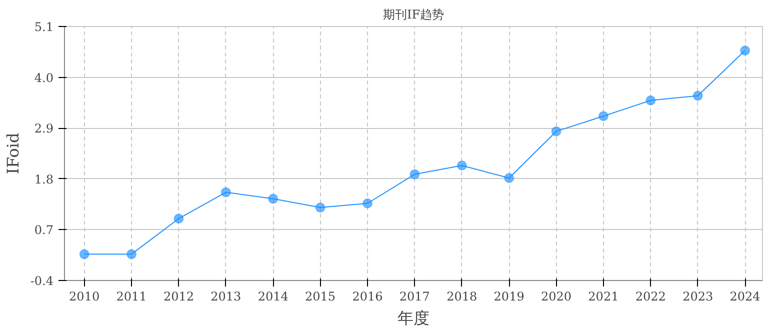  Describe the element at coordinates (650, 297) in the screenshot. I see `x-tick-label: 2022` at that location.